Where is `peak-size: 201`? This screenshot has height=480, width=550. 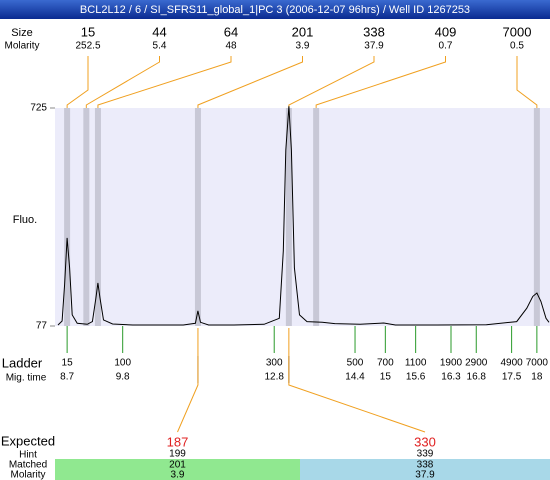
peak-size: 201 is located at coordinates (303, 31).